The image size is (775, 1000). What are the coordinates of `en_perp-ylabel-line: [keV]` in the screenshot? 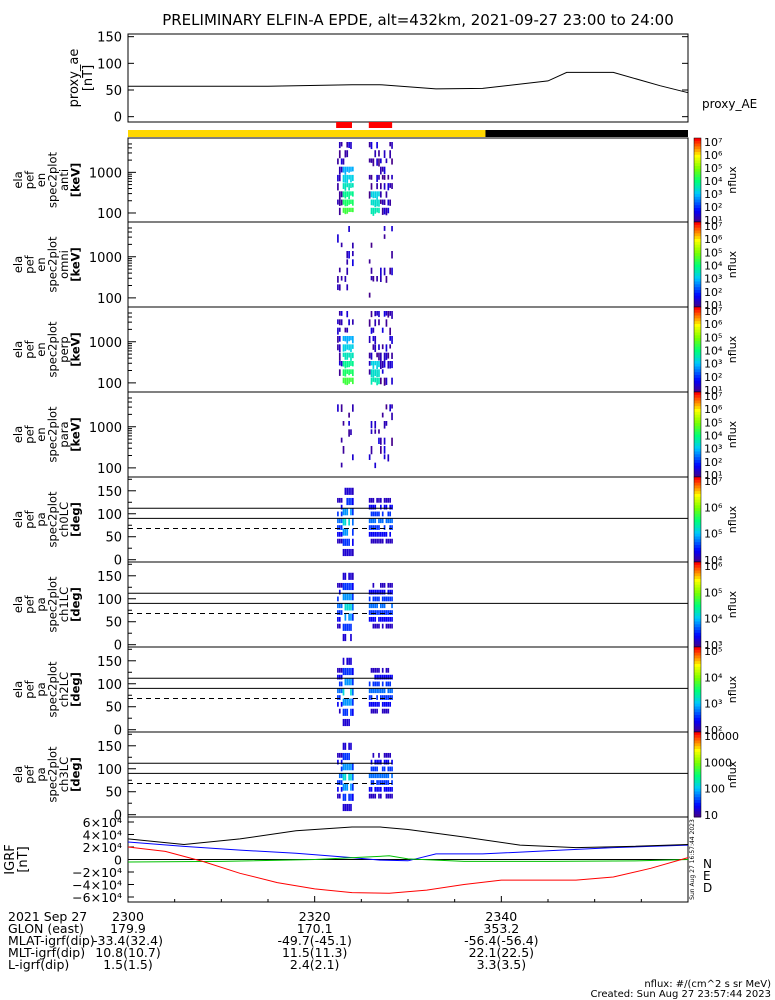 It's located at (76, 349).